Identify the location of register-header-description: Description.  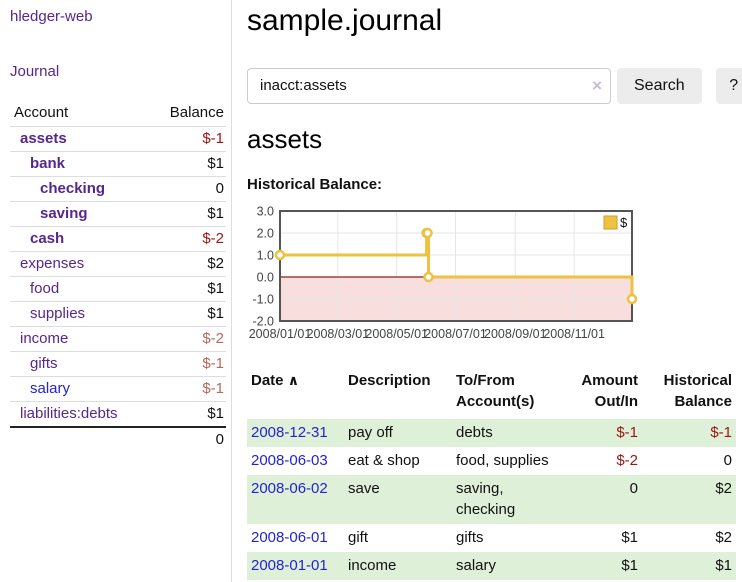
(389, 380).